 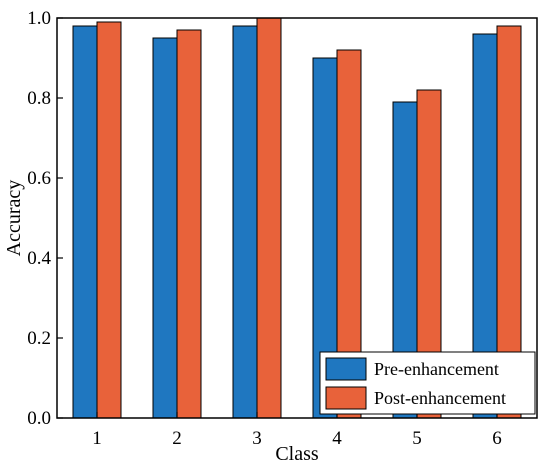 What do you see at coordinates (346, 398) in the screenshot?
I see `legend-swatch-post-enhancement` at bounding box center [346, 398].